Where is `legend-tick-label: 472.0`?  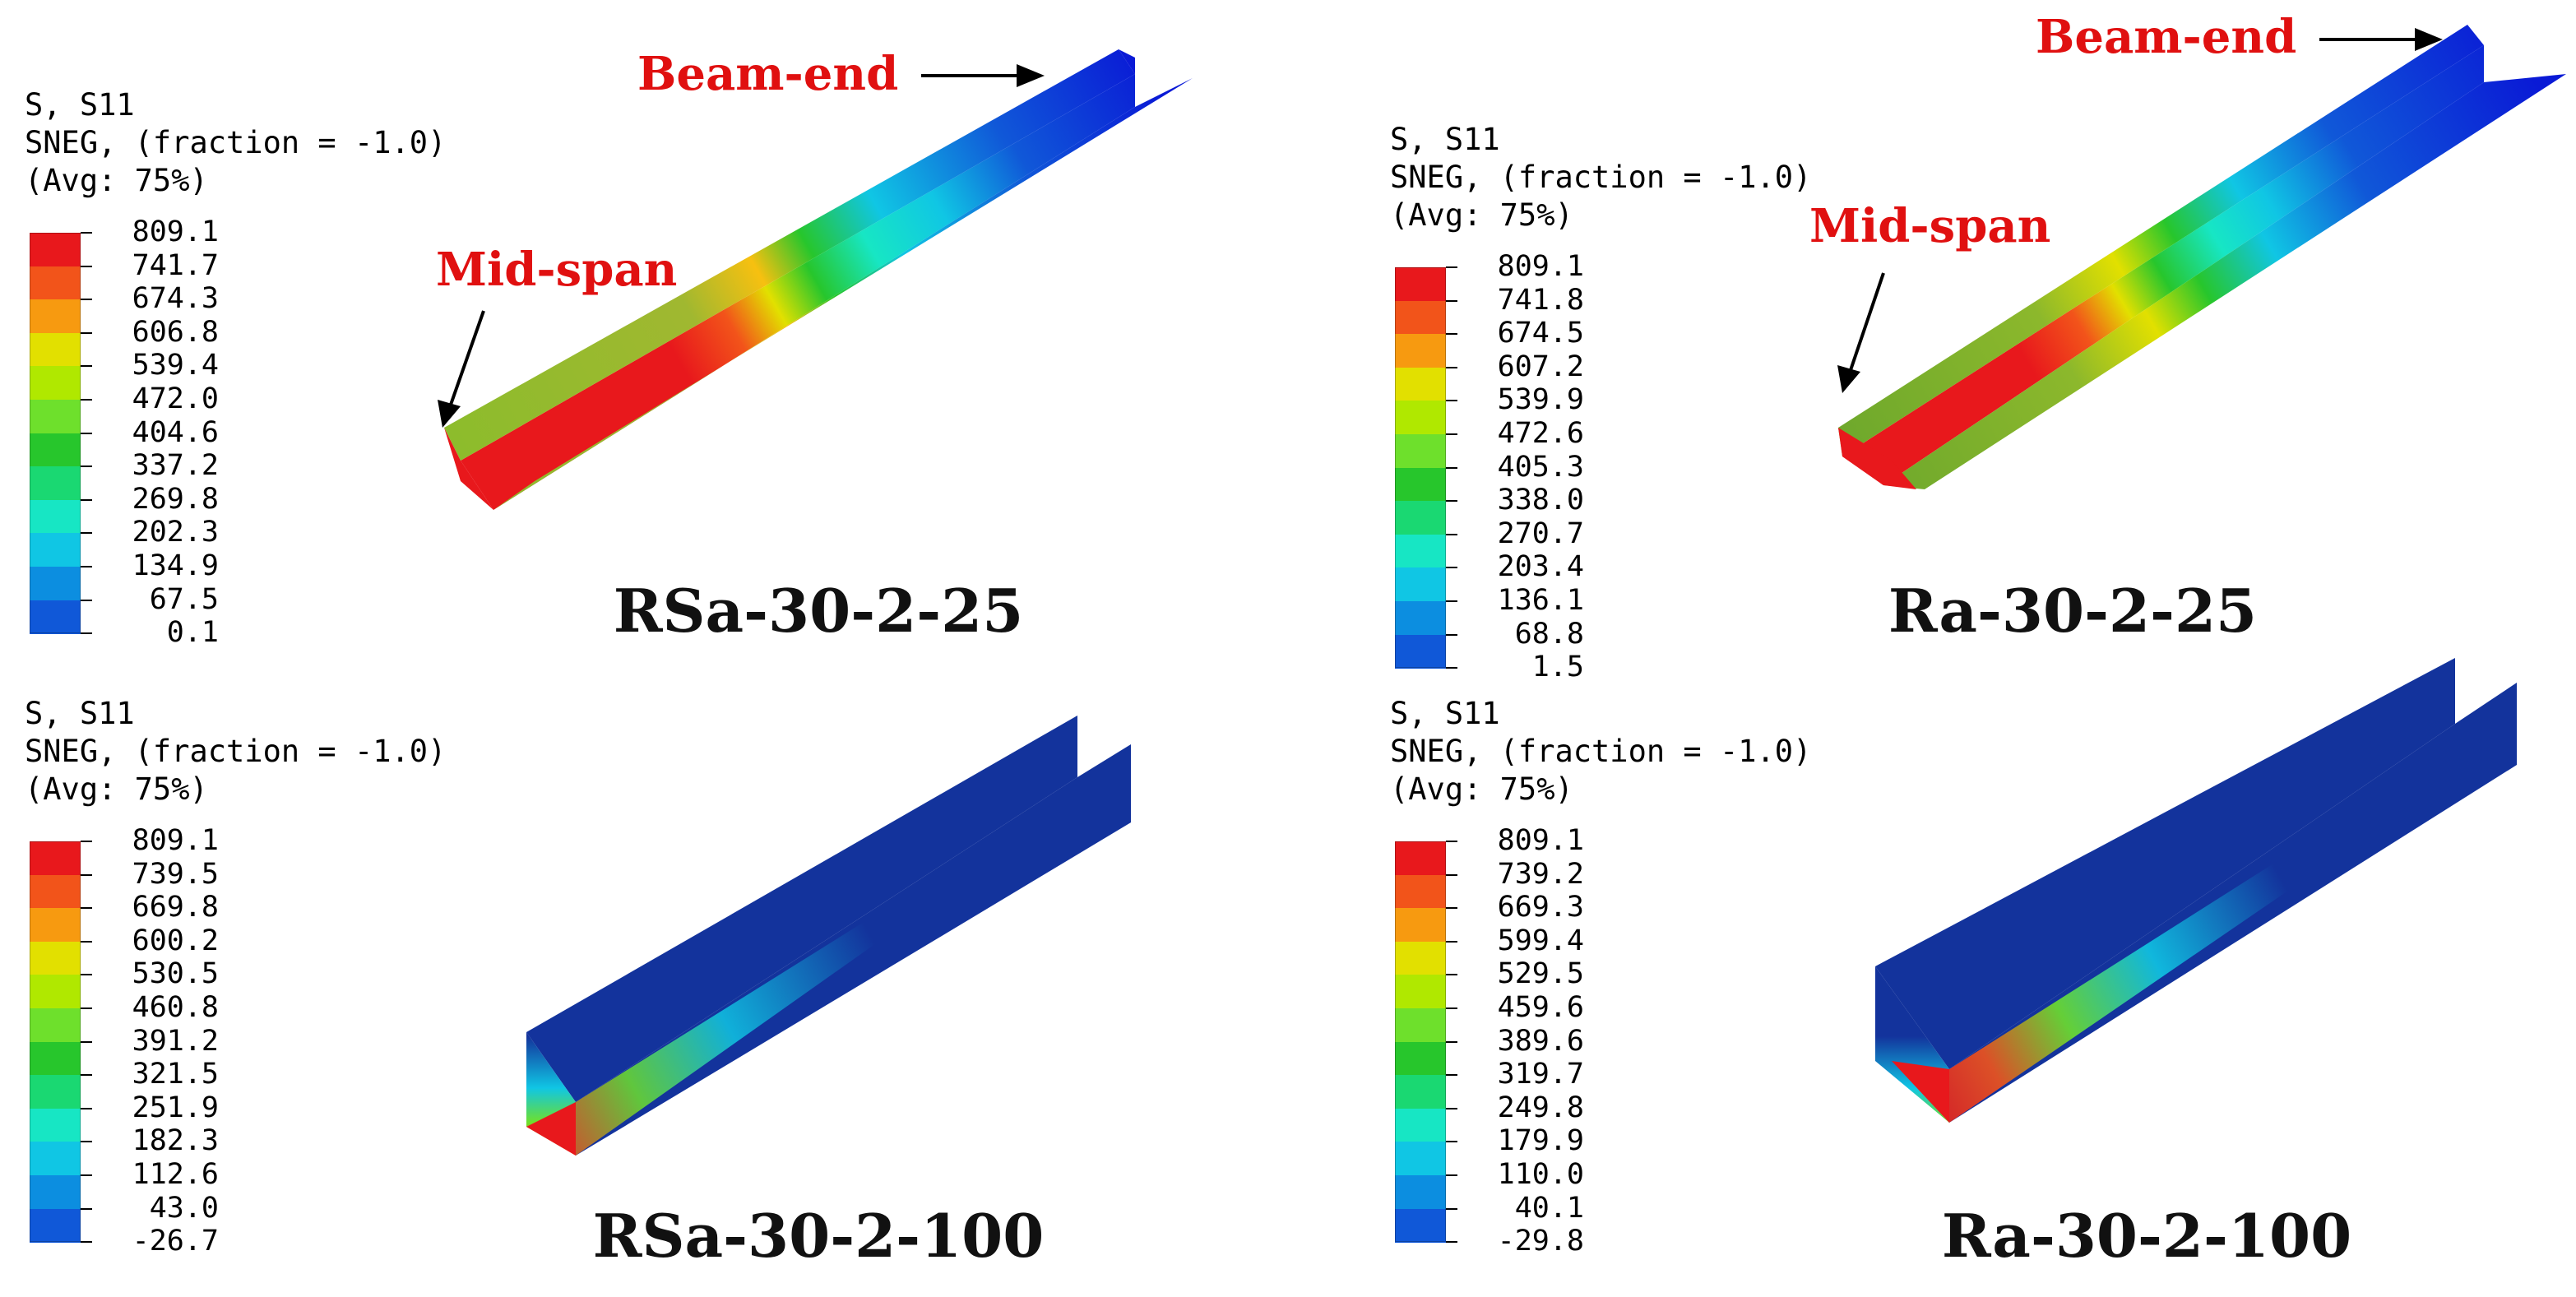 legend-tick-label: 472.0 is located at coordinates (176, 398).